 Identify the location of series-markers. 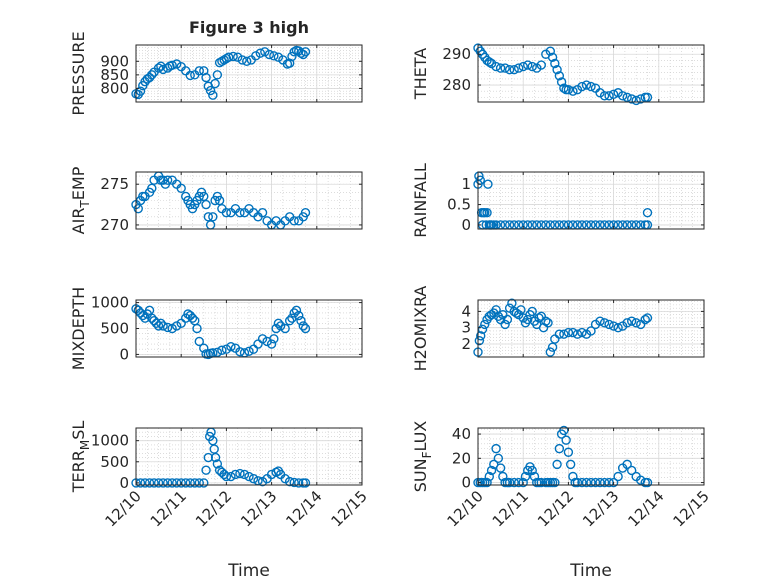
(221, 332).